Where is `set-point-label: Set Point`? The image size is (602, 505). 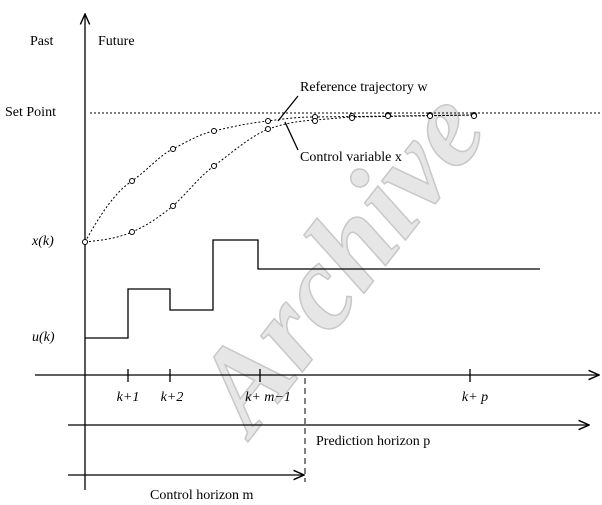 set-point-label: Set Point is located at coordinates (30, 112).